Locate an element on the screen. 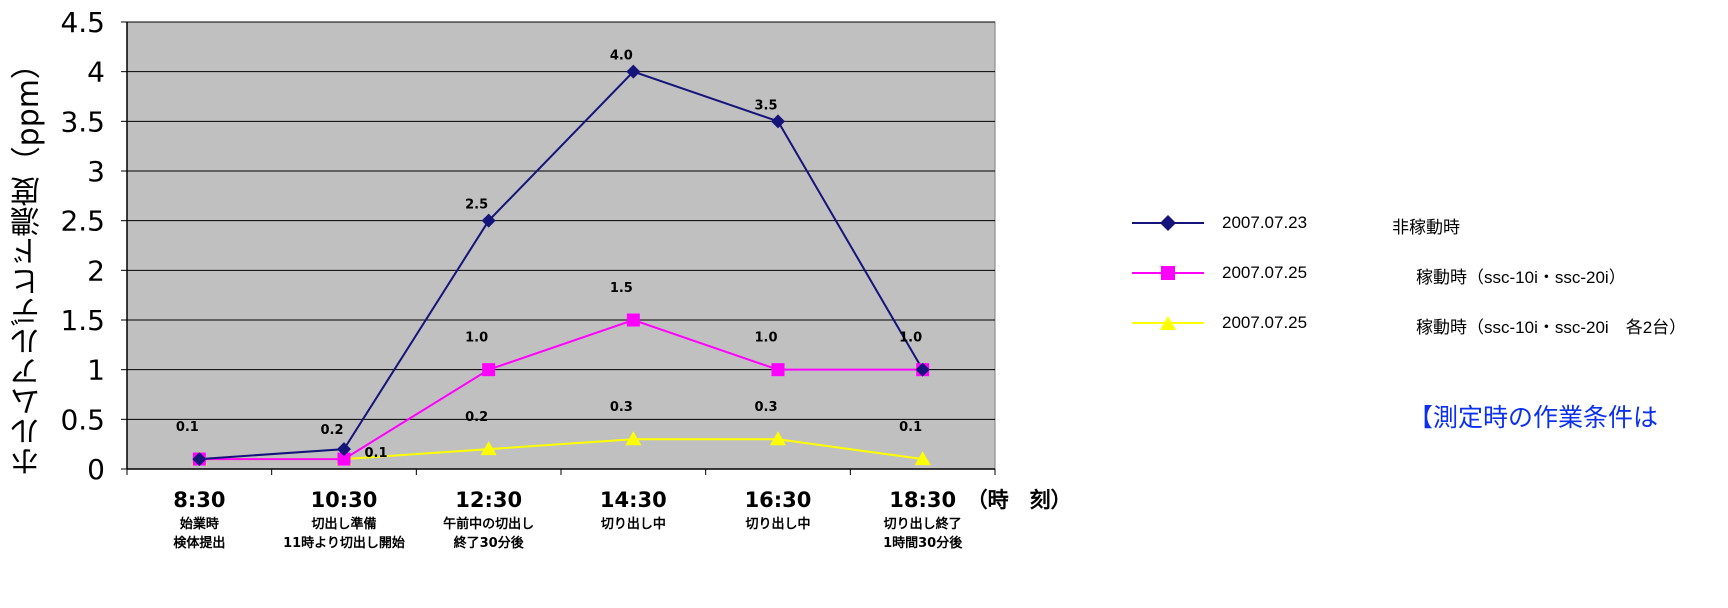 The width and height of the screenshot is (1728, 608). legend-triangle-icon is located at coordinates (1168, 323).